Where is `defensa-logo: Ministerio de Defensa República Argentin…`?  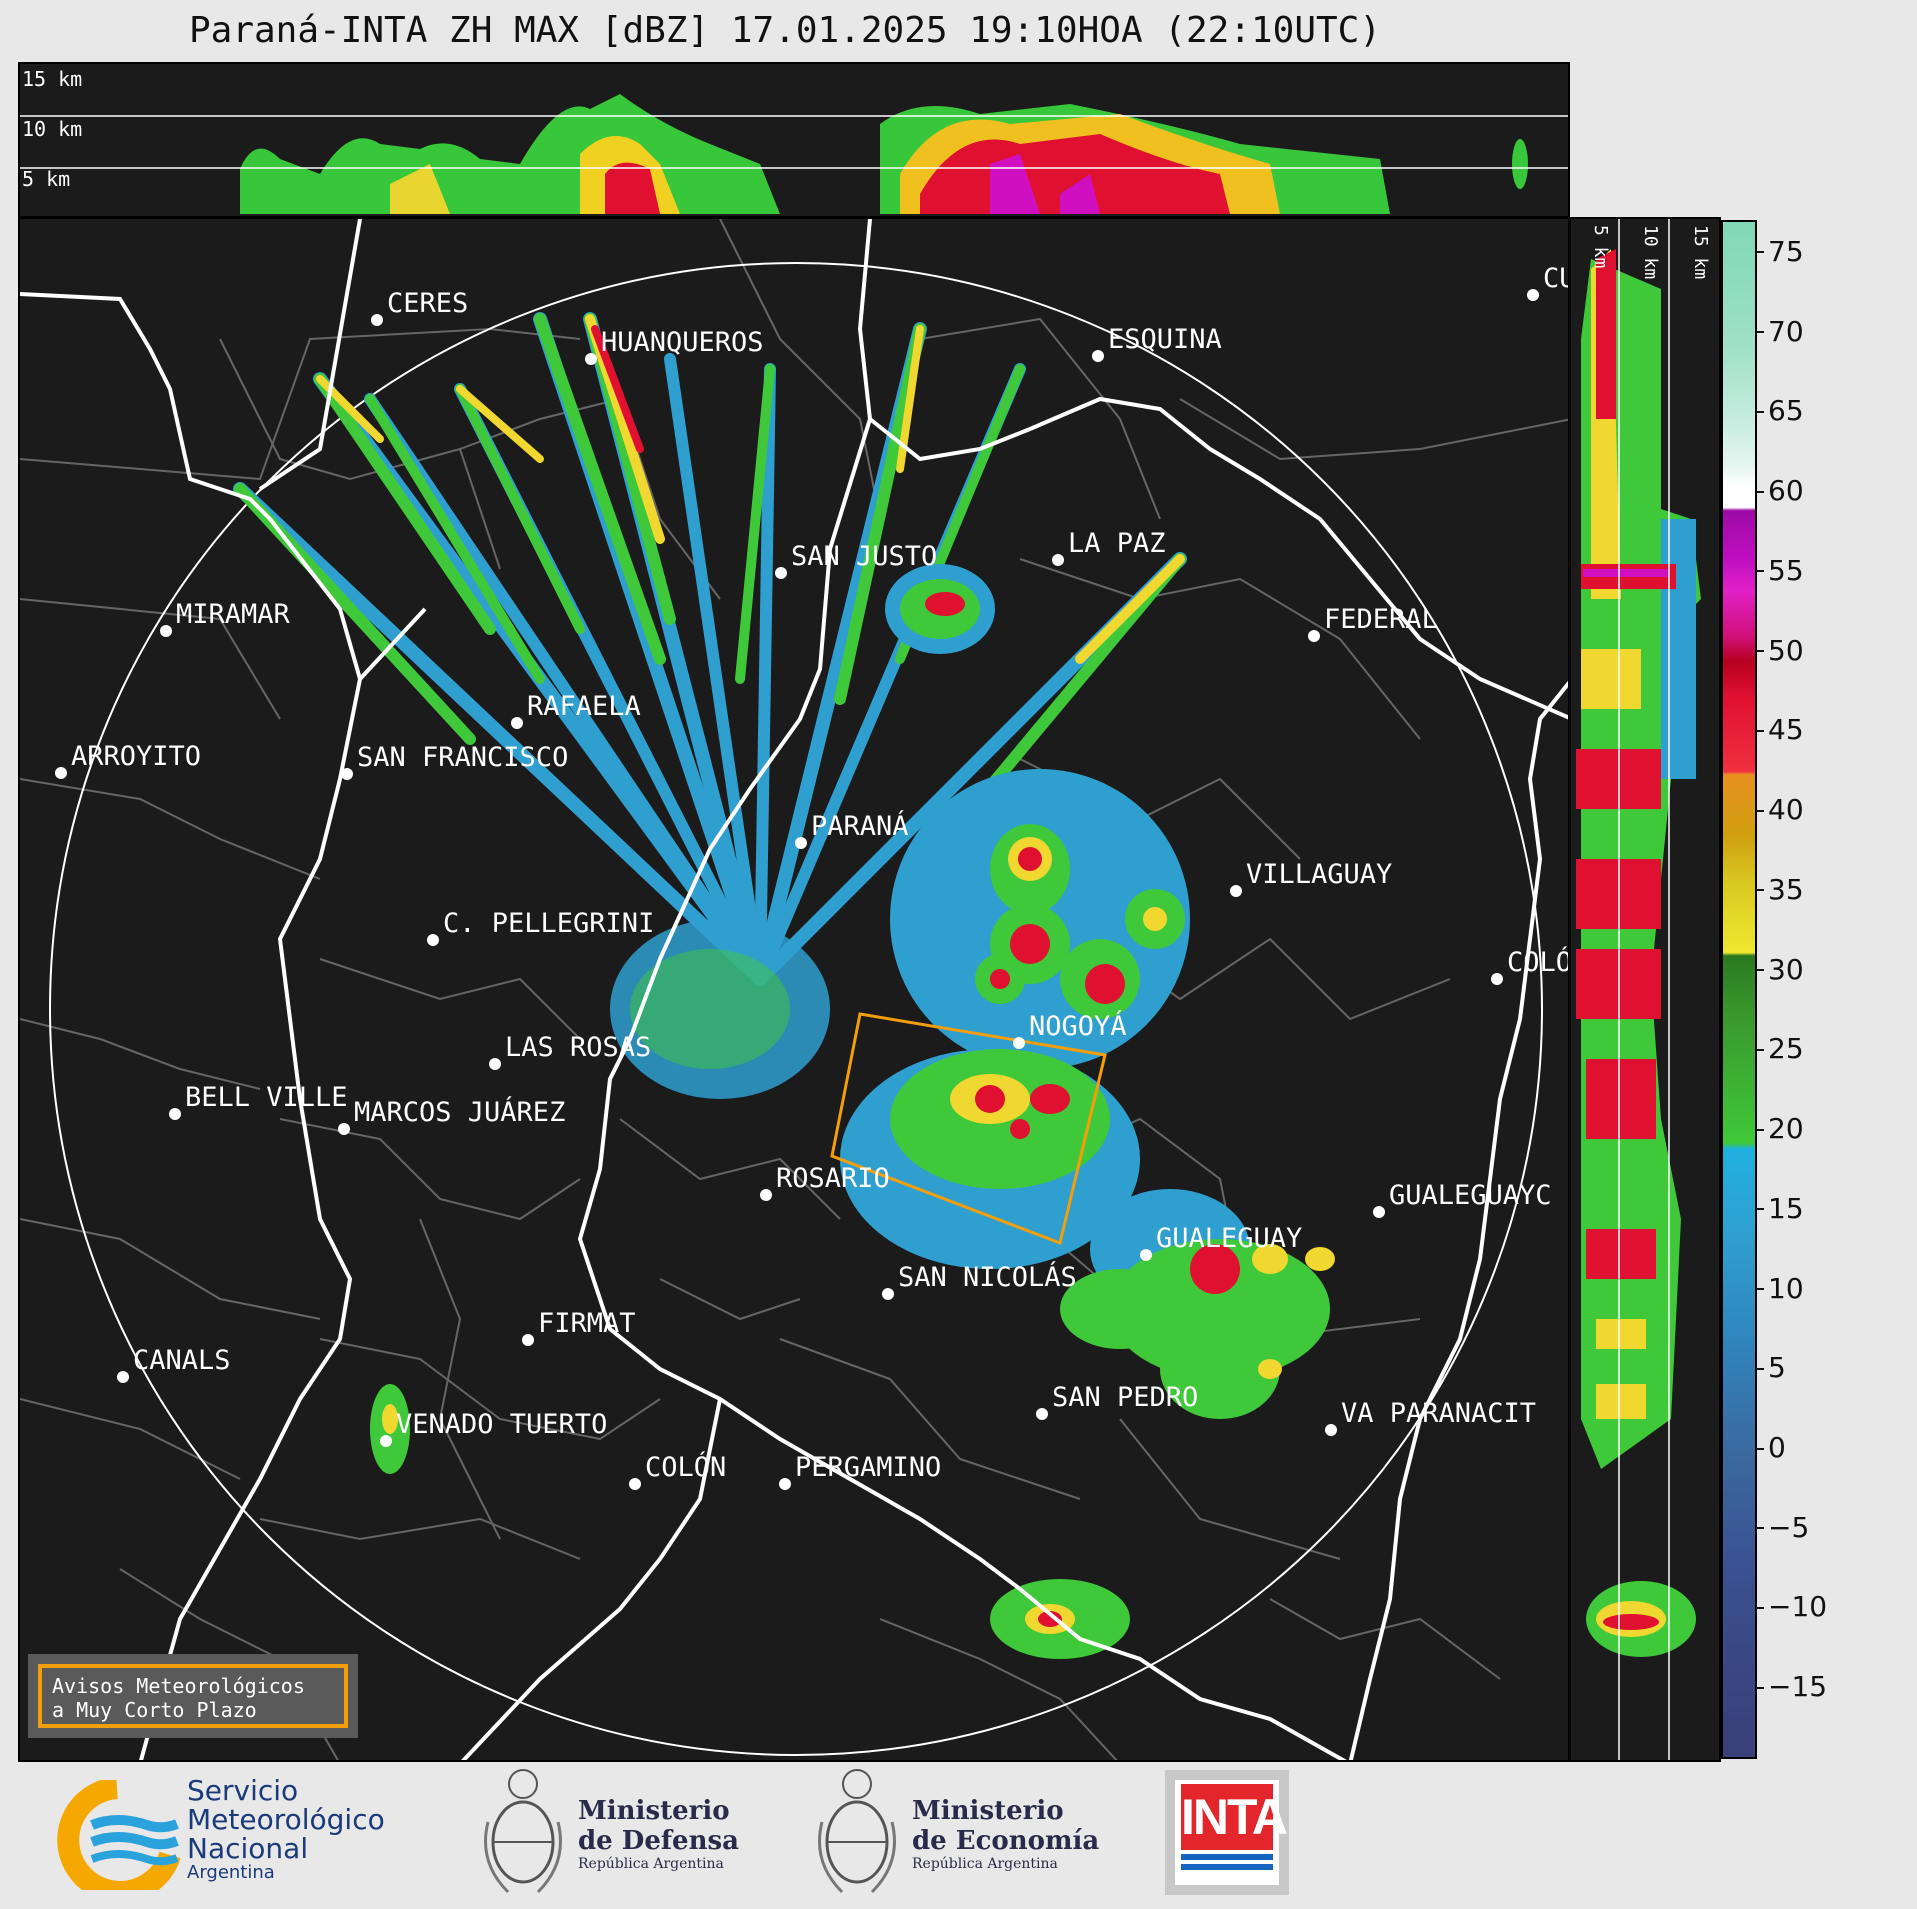
defensa-logo: Ministerio de Defensa República Argentin… is located at coordinates (628, 1835).